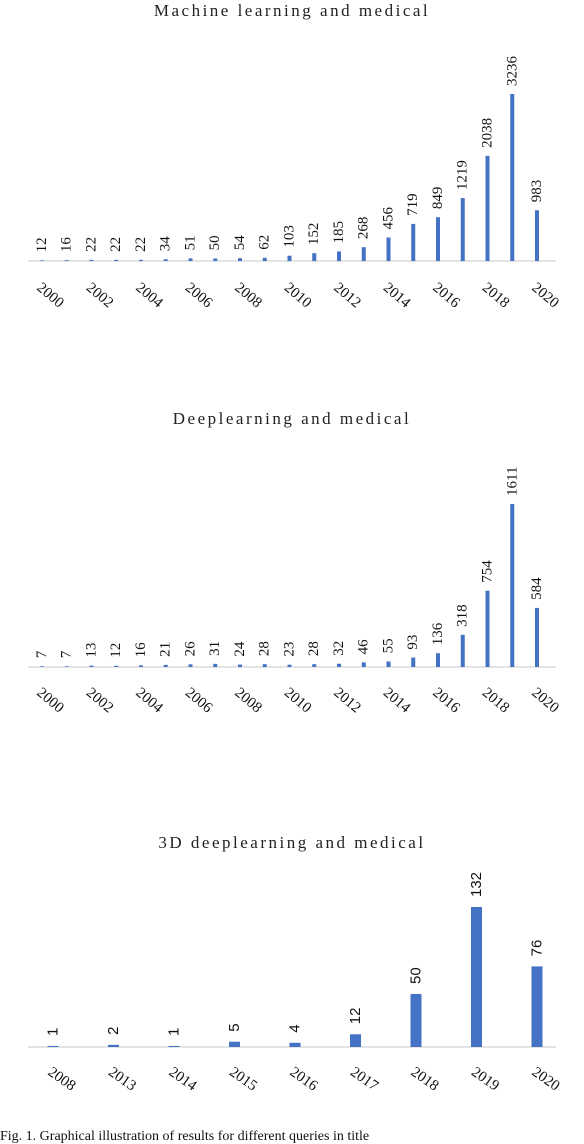 The image size is (584, 1144). Describe the element at coordinates (314, 234) in the screenshot. I see `data-label: 152` at that location.